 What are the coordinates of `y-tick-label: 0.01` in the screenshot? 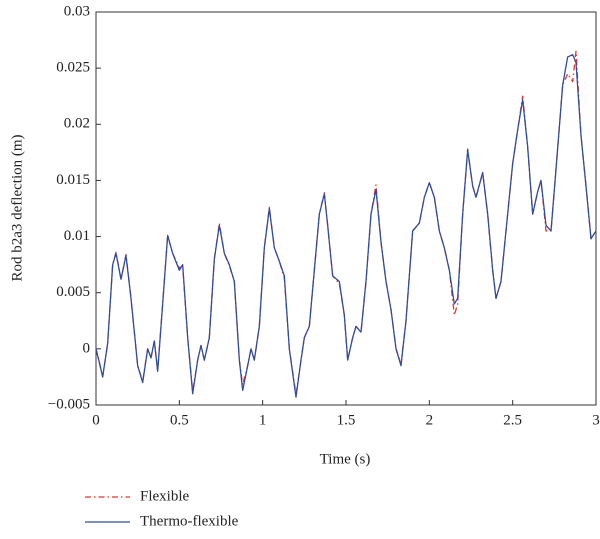 It's located at (77, 236).